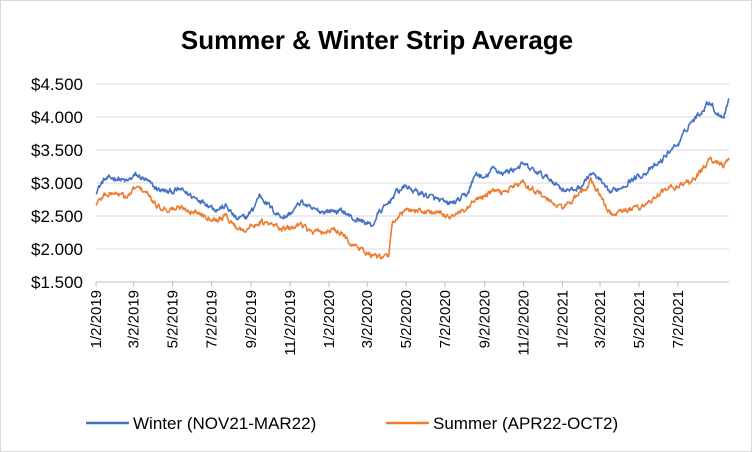  What do you see at coordinates (445, 319) in the screenshot?
I see `x-tick-label: 7/2/2020` at bounding box center [445, 319].